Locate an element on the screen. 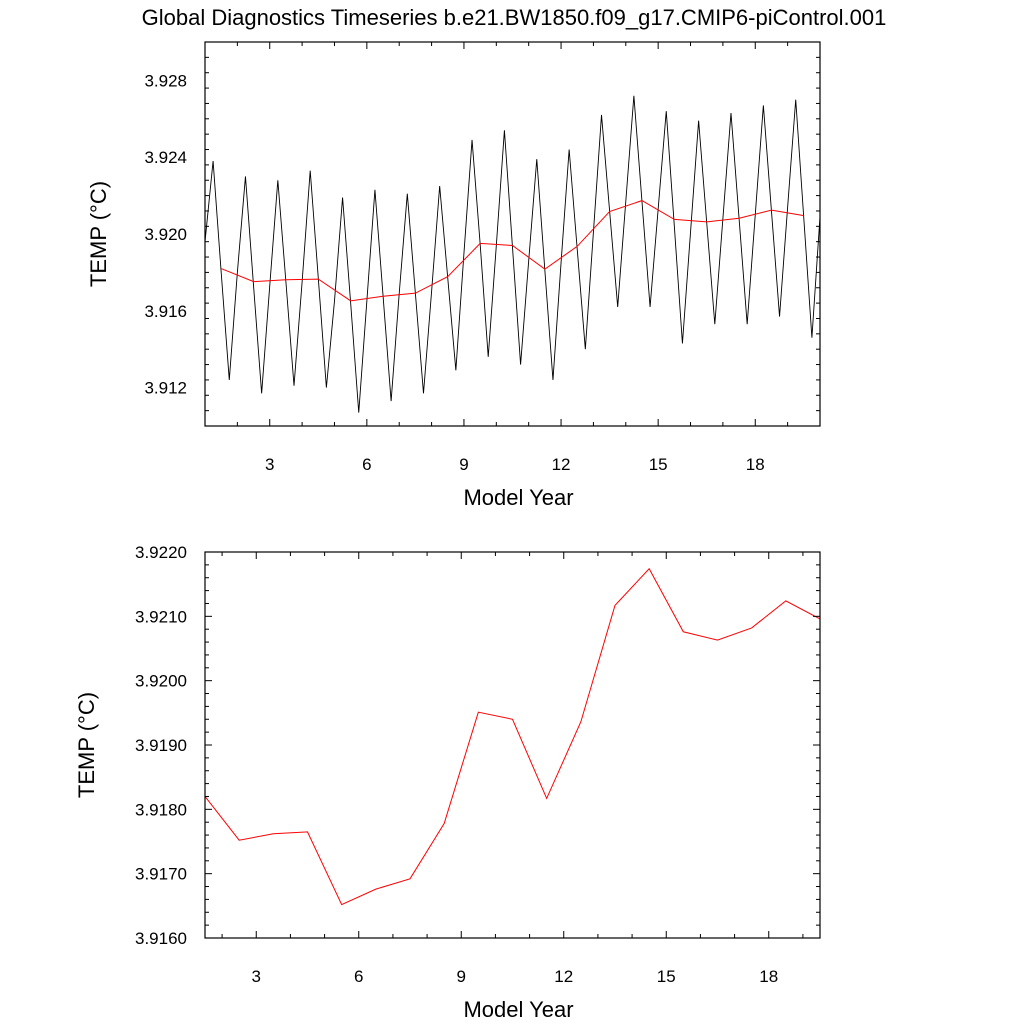 Image resolution: width=1024 pixels, height=1024 pixels. y-tick-label: 3.9180 is located at coordinates (161, 809).